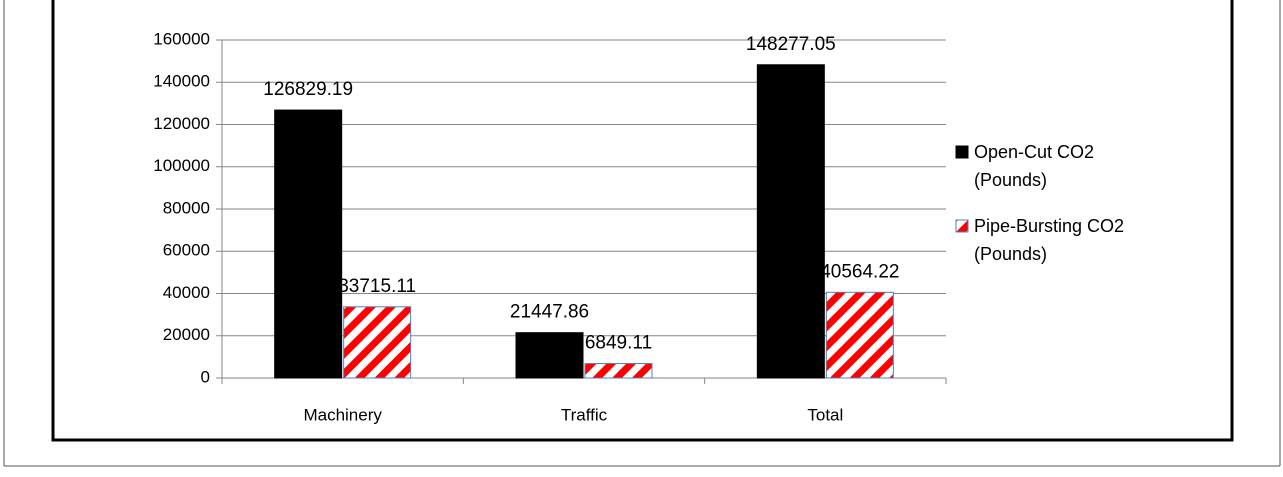 The width and height of the screenshot is (1283, 477). I want to click on legend-label: Open-Cut CO2 (Pounds), so click(1034, 166).